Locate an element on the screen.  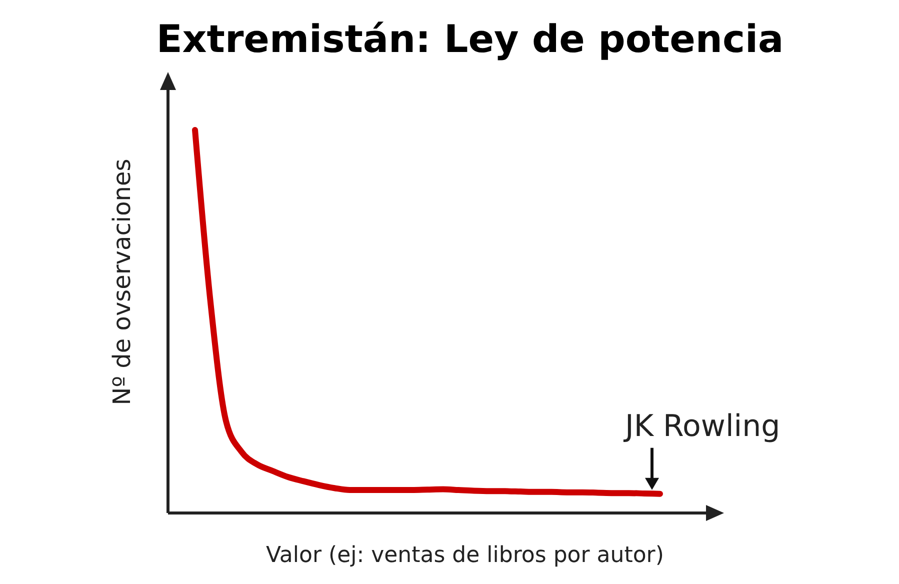
x-axis-title: Valor (ej: ventas de libros por autor) is located at coordinates (465, 555).